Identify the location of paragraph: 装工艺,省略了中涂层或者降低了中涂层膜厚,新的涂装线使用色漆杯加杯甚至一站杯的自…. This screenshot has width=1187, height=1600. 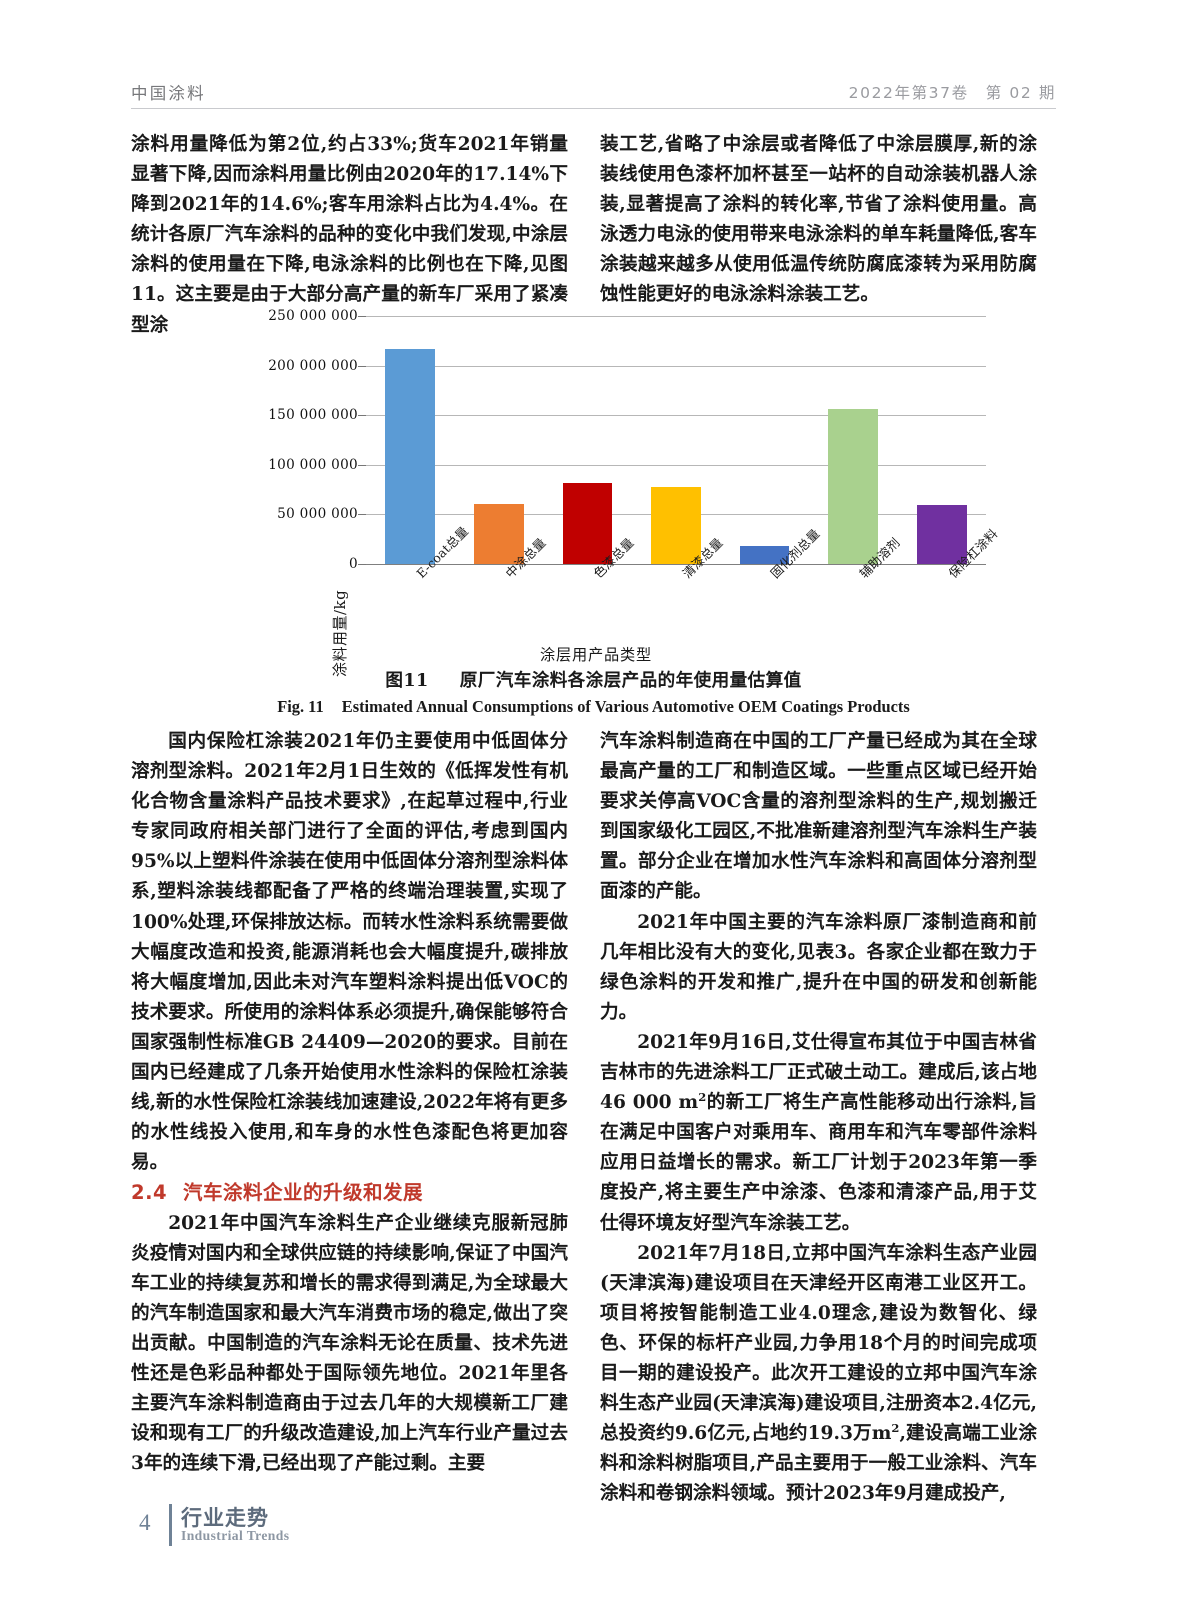
(818, 220).